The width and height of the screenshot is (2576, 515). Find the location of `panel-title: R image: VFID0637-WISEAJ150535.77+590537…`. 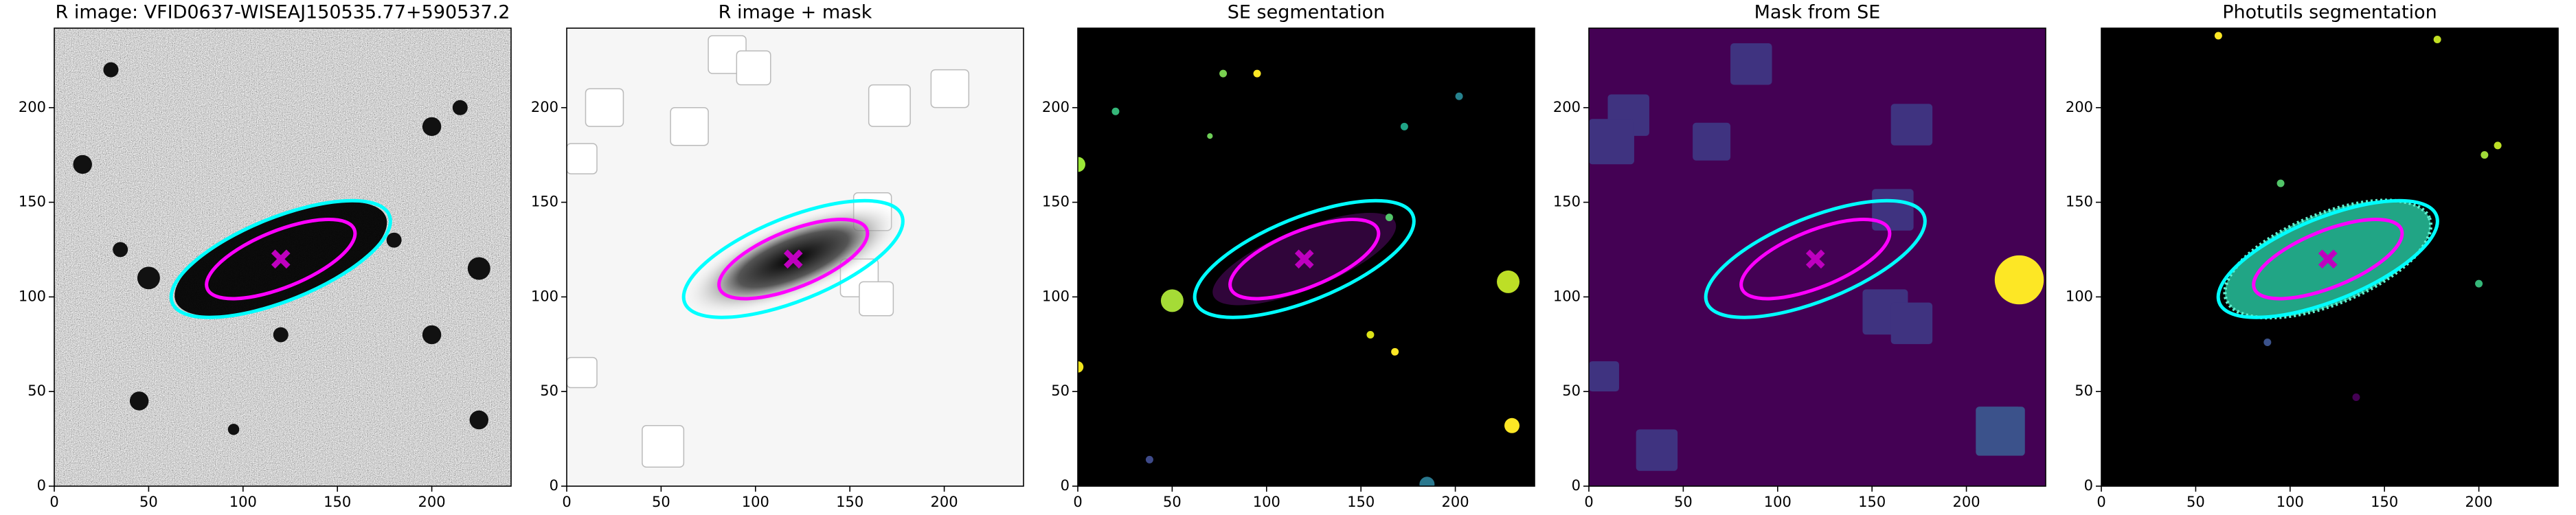

panel-title: R image: VFID0637-WISEAJ150535.77+590537… is located at coordinates (283, 12).